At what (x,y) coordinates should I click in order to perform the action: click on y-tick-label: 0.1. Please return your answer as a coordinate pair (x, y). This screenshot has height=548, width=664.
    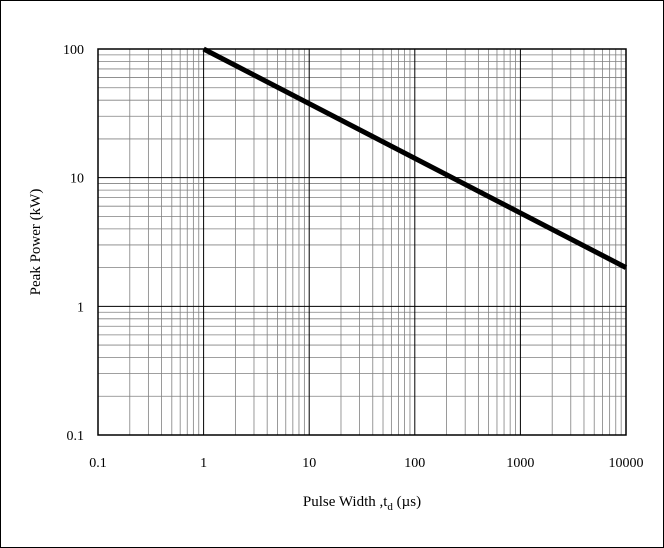
    Looking at the image, I should click on (76, 436).